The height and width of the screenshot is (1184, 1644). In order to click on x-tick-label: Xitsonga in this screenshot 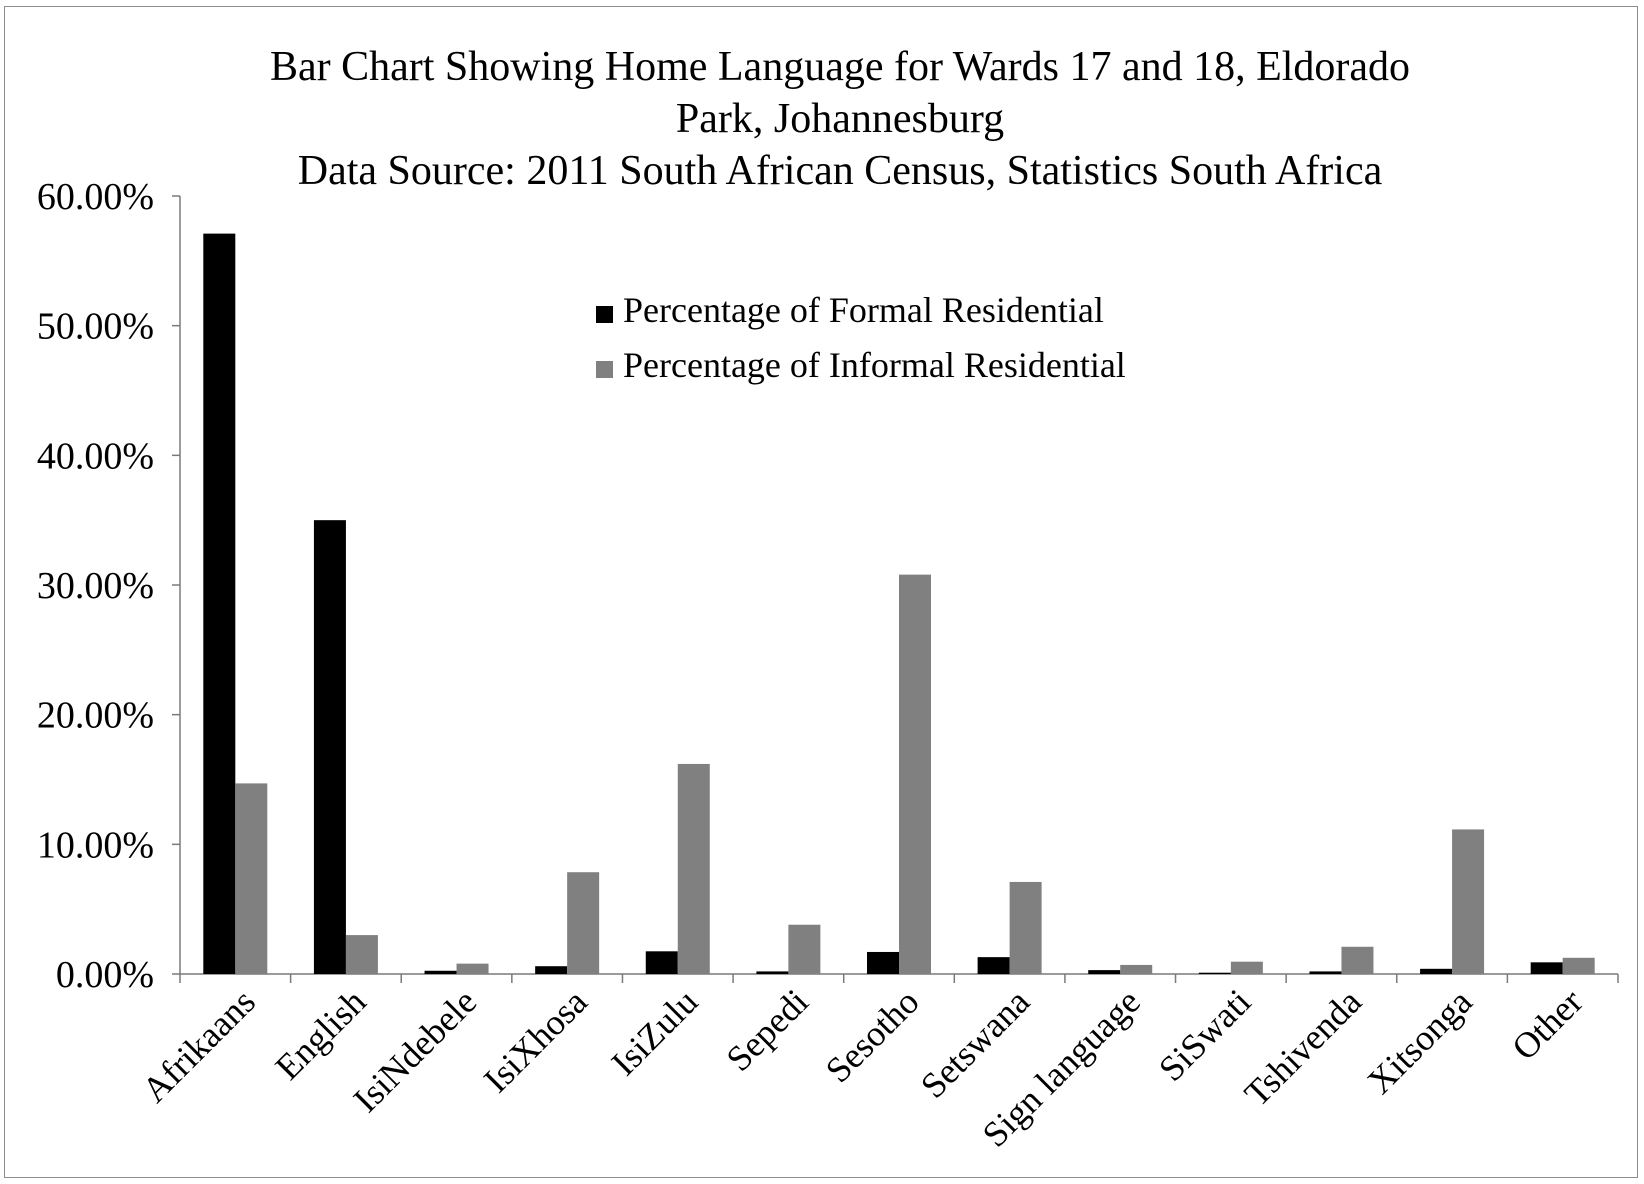, I will do `click(1420, 1041)`.